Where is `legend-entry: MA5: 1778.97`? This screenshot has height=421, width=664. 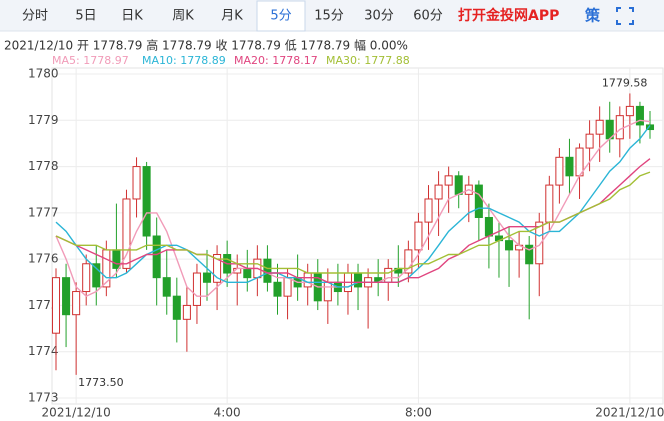
legend-entry: MA5: 1778.97 is located at coordinates (90, 60).